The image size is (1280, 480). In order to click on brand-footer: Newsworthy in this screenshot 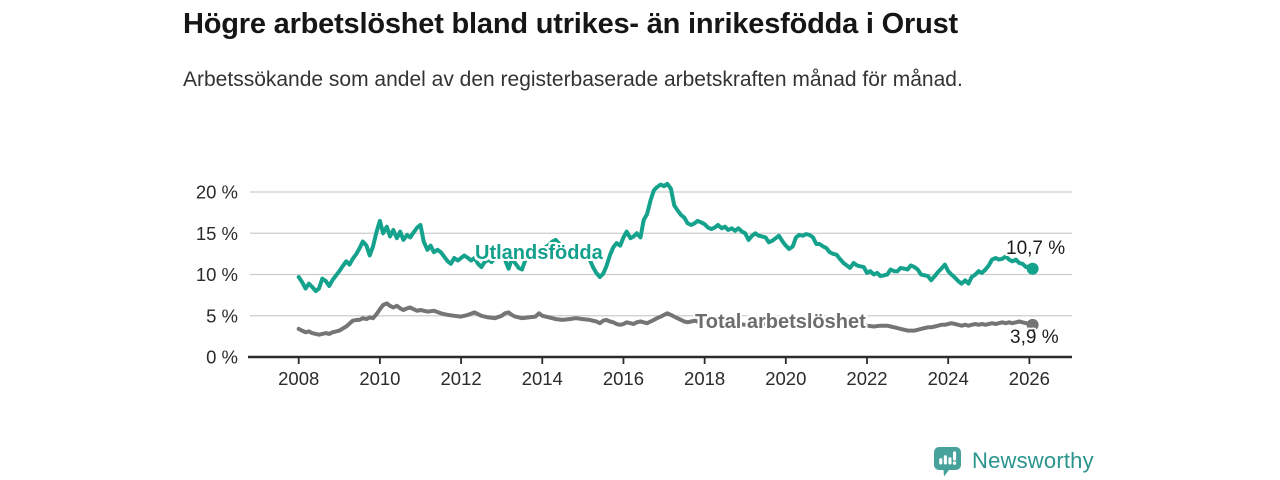, I will do `click(1013, 461)`.